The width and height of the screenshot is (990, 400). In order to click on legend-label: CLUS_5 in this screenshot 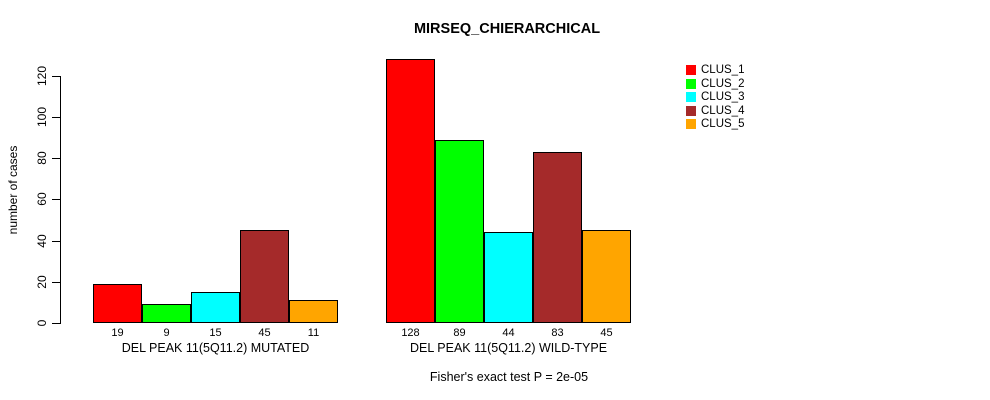, I will do `click(723, 124)`.